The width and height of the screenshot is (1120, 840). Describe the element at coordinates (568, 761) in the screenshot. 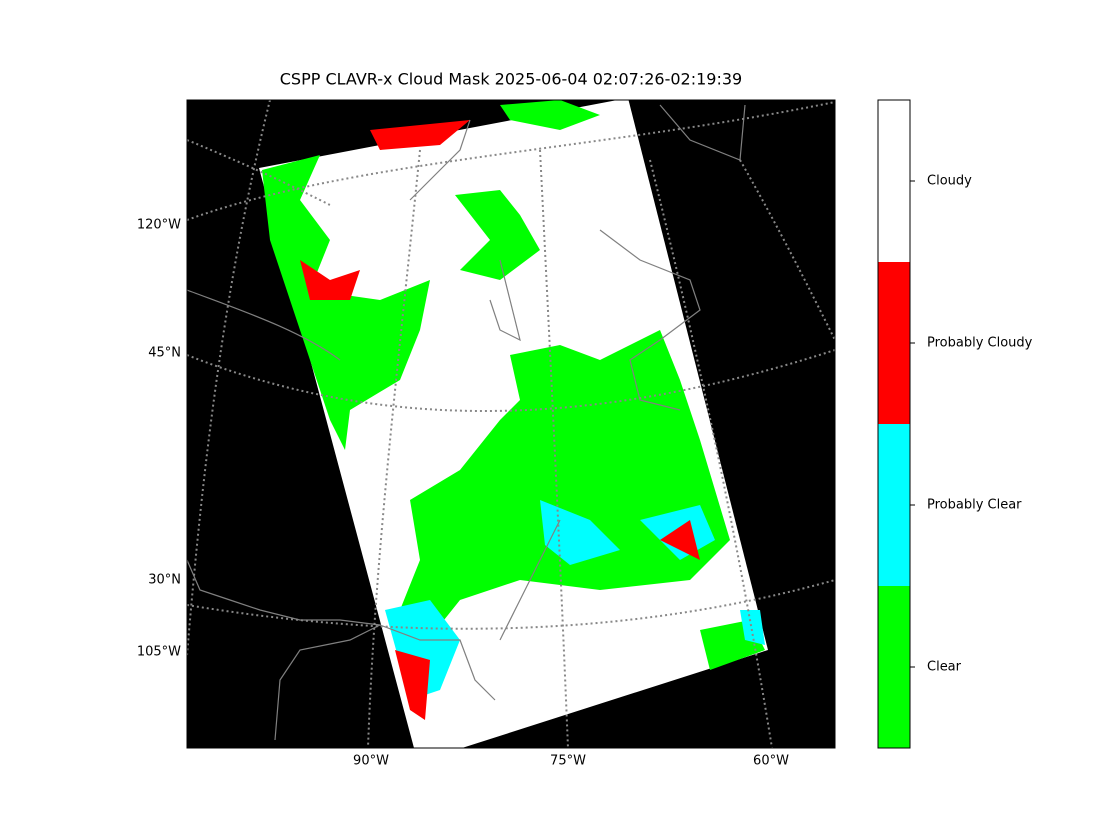

I see `map-label: 75°W` at that location.